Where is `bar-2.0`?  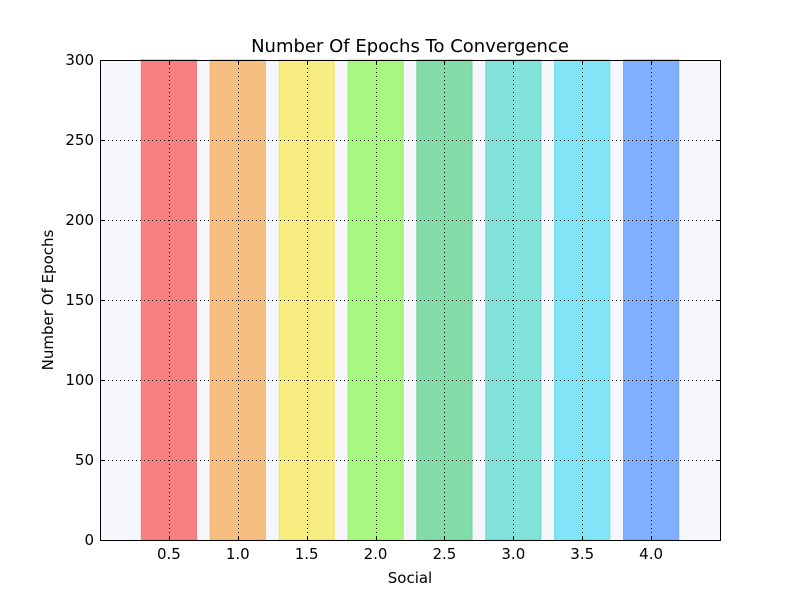 bar-2.0 is located at coordinates (375, 300).